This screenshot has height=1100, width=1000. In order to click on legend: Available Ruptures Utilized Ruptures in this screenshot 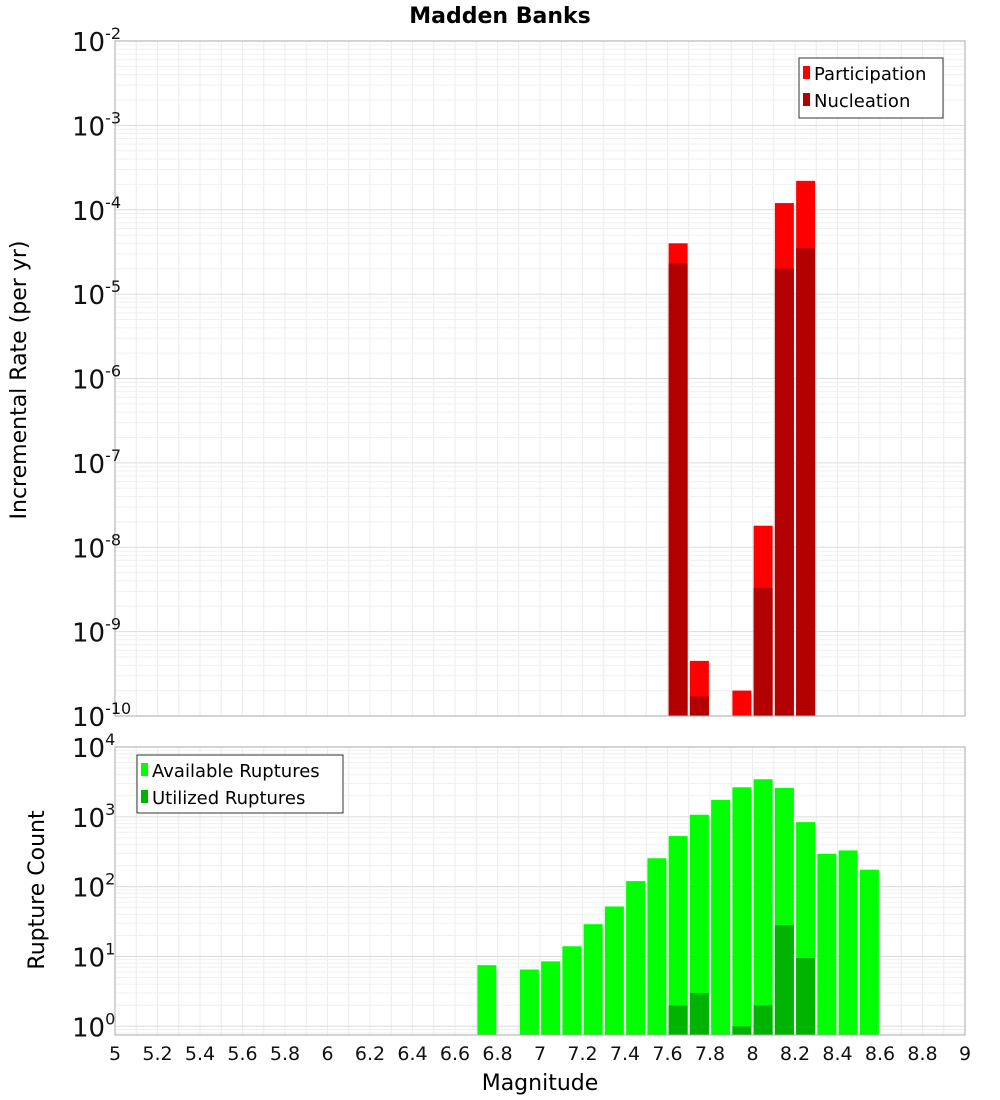, I will do `click(240, 784)`.